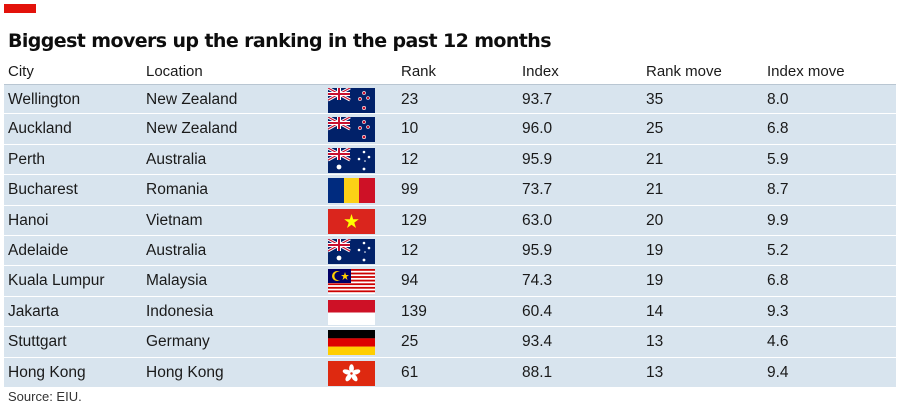 This screenshot has height=410, width=900. What do you see at coordinates (537, 190) in the screenshot?
I see `cell-index: 73.7` at bounding box center [537, 190].